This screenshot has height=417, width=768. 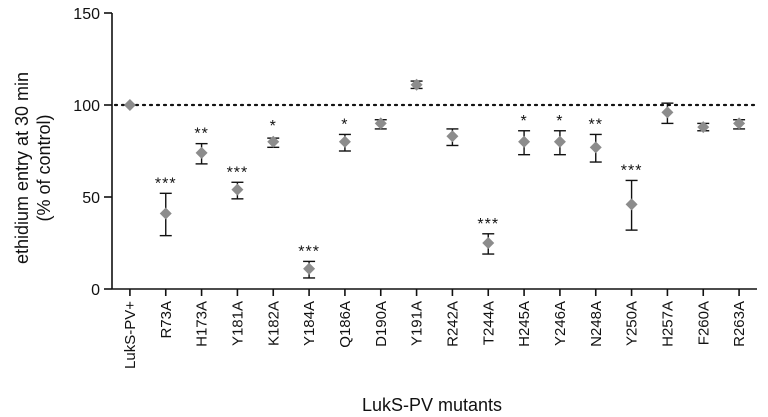 I want to click on x-tick-label: R263A, so click(x=739, y=324).